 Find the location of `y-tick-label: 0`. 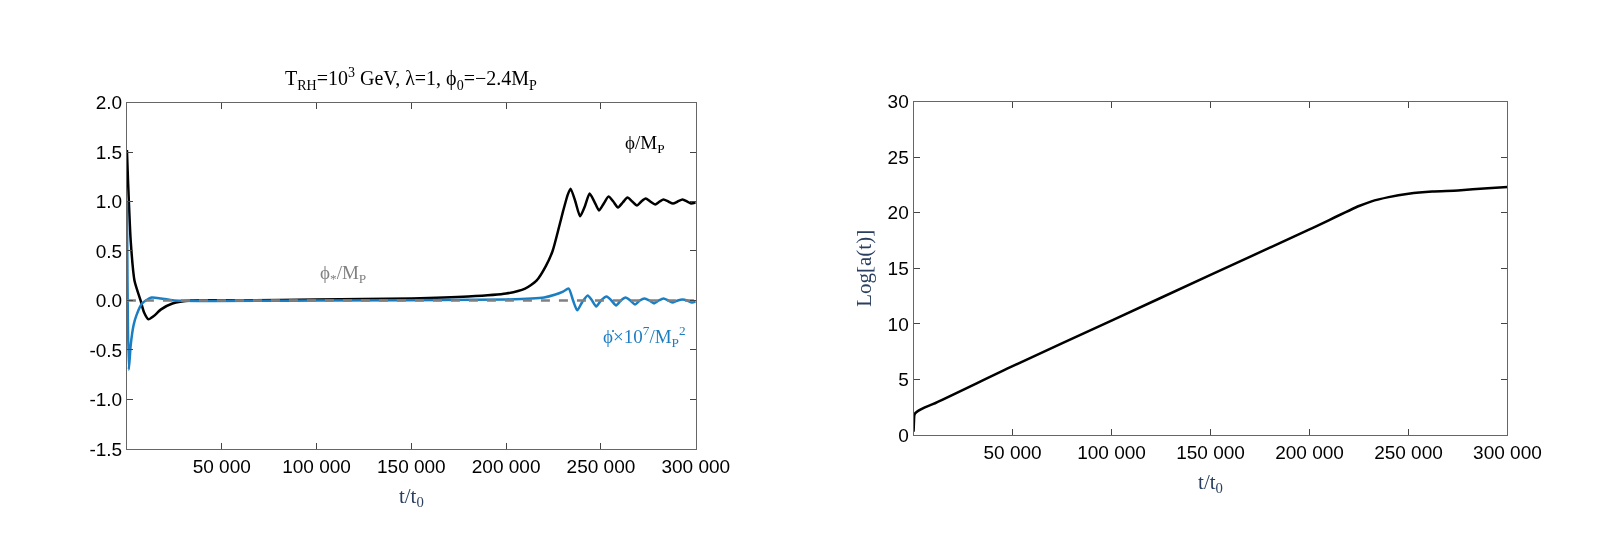

y-tick-label: 0 is located at coordinates (903, 435).